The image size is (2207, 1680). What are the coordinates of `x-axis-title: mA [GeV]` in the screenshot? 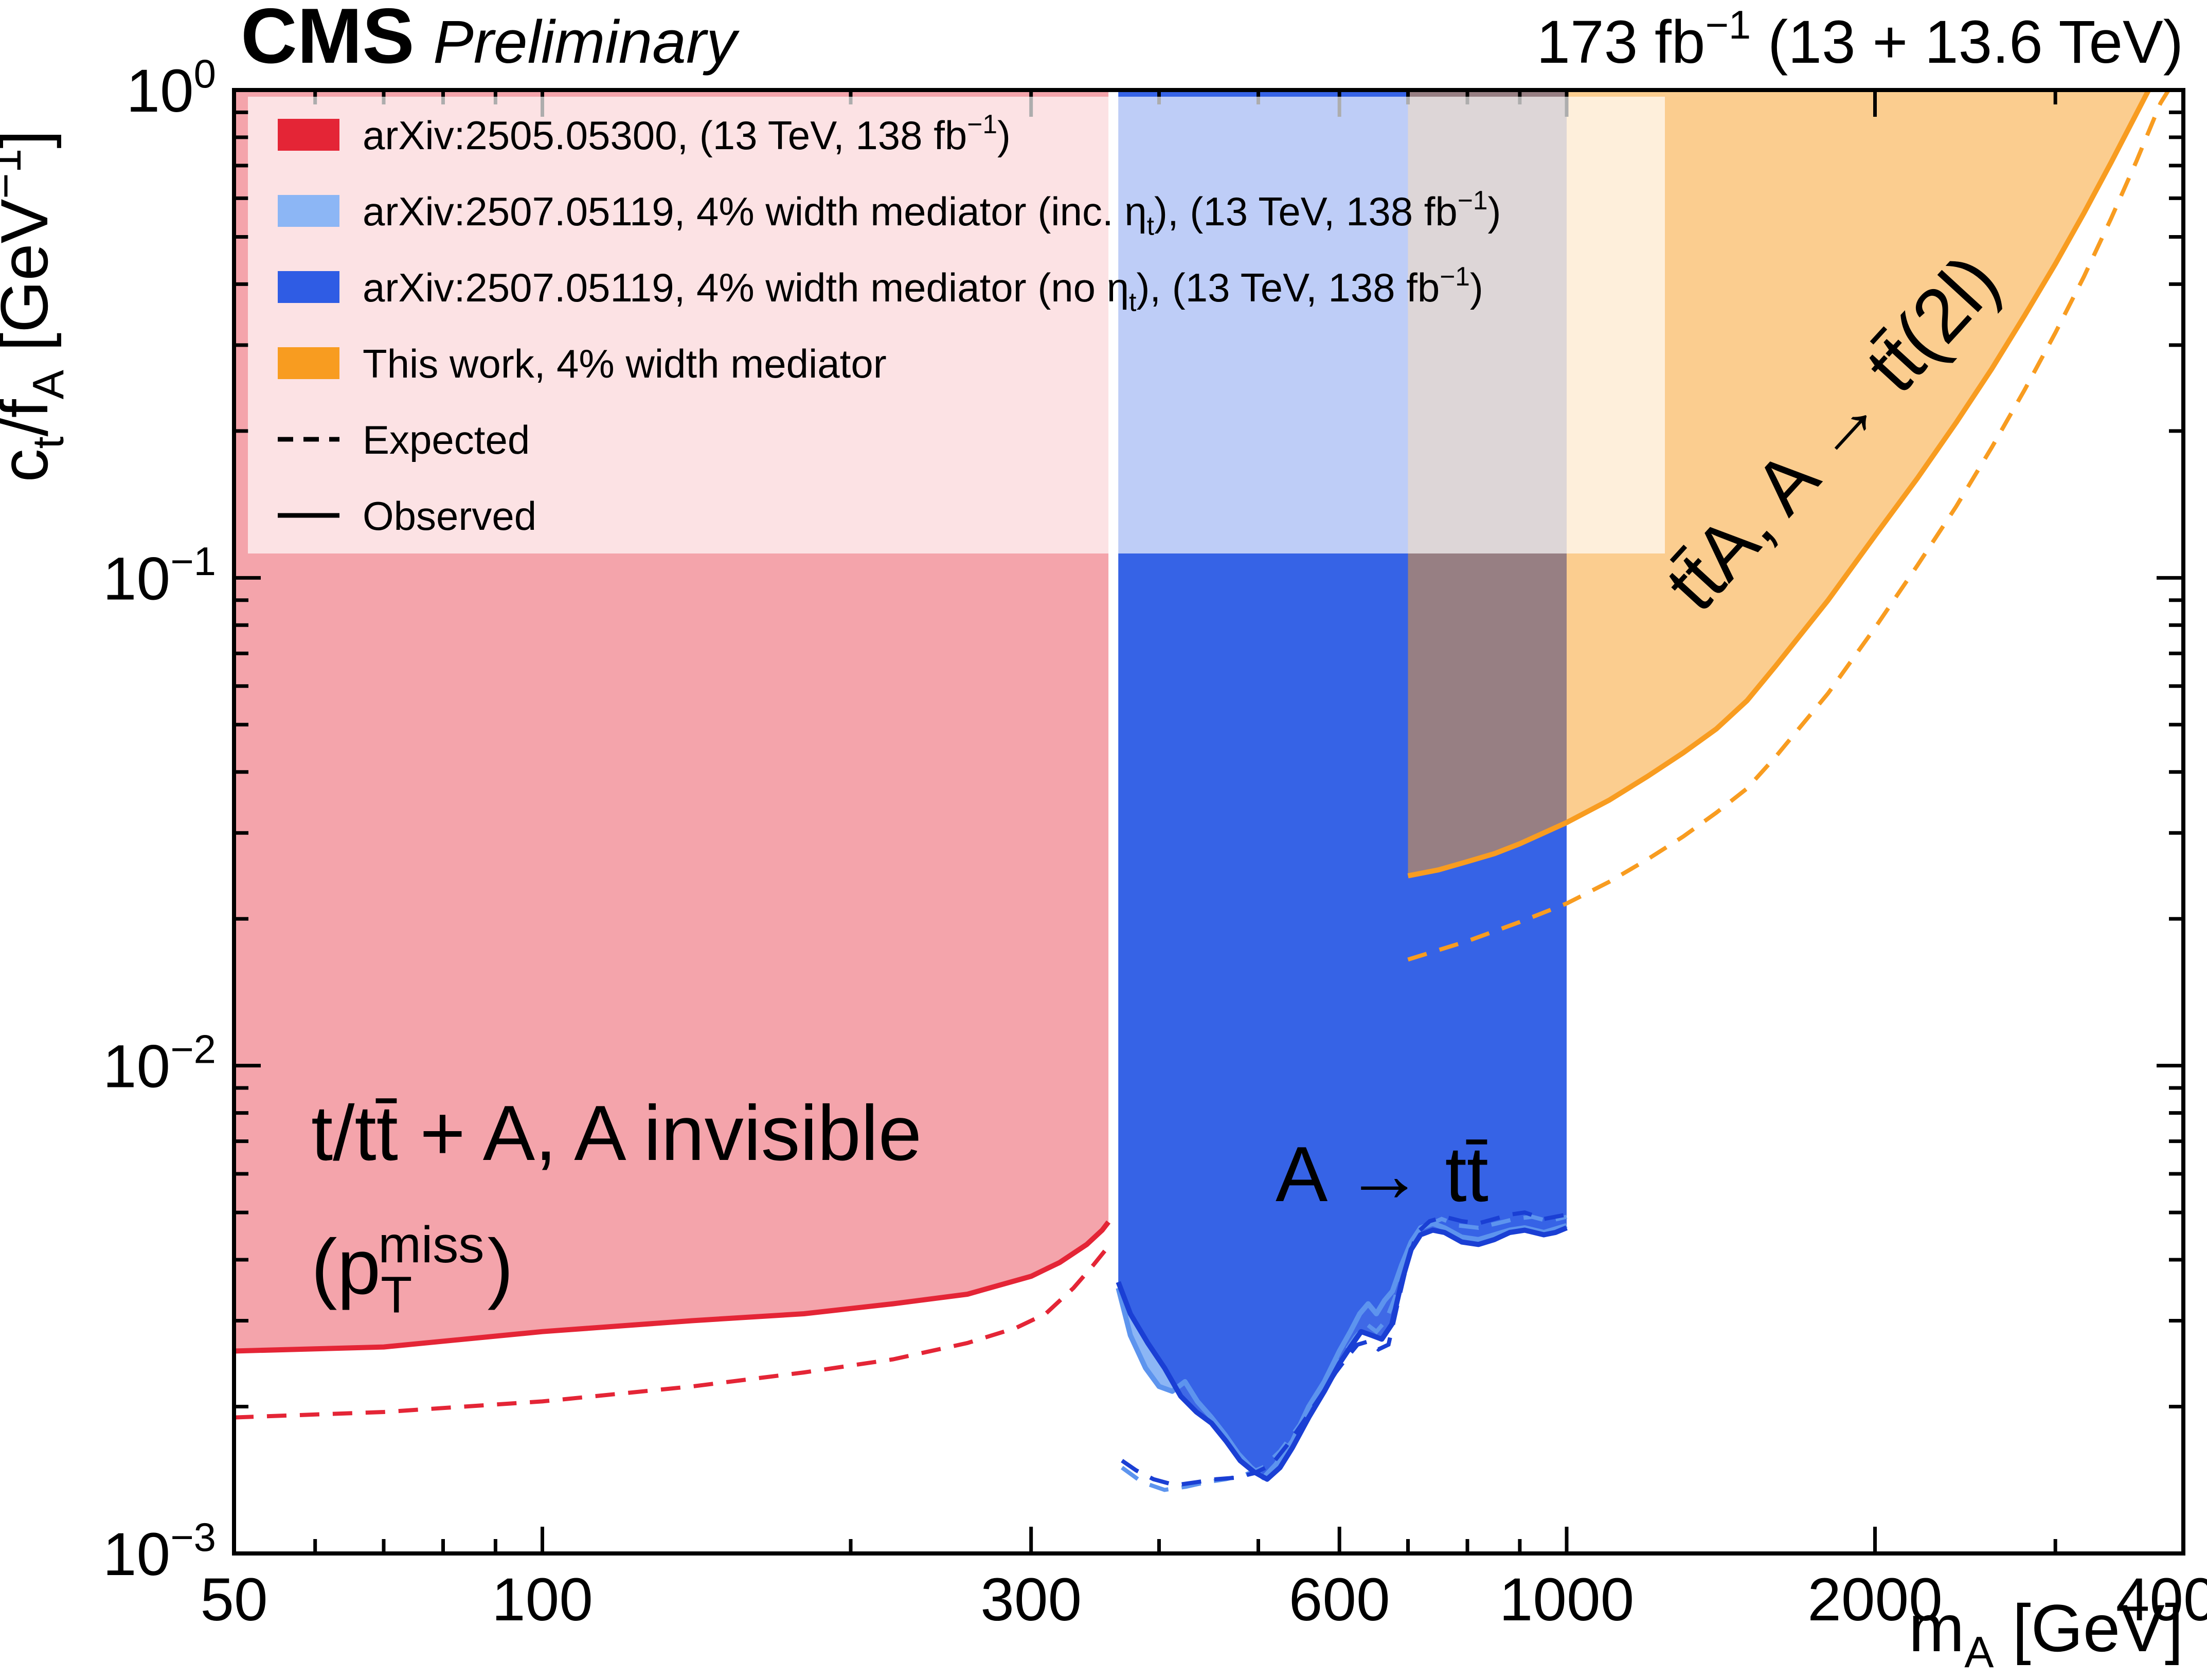 It's located at (2046, 1633).